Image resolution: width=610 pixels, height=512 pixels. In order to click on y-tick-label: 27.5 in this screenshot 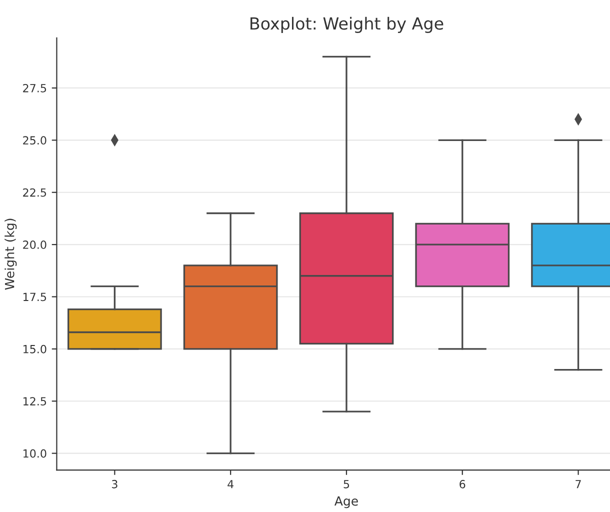, I will do `click(34, 88)`.